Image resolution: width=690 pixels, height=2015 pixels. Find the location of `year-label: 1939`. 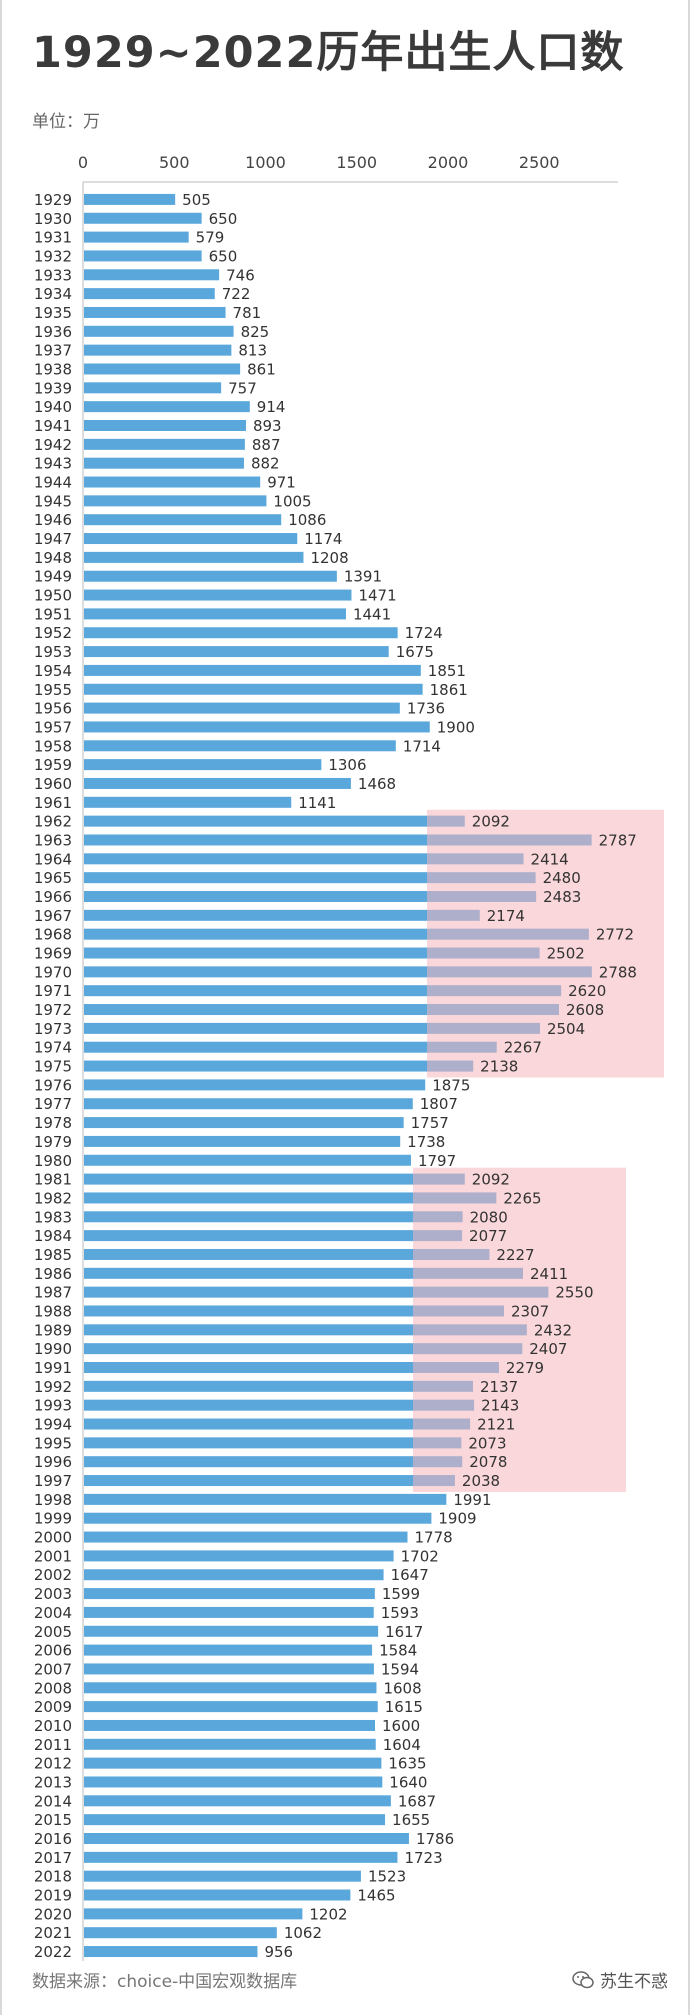

year-label: 1939 is located at coordinates (53, 388).